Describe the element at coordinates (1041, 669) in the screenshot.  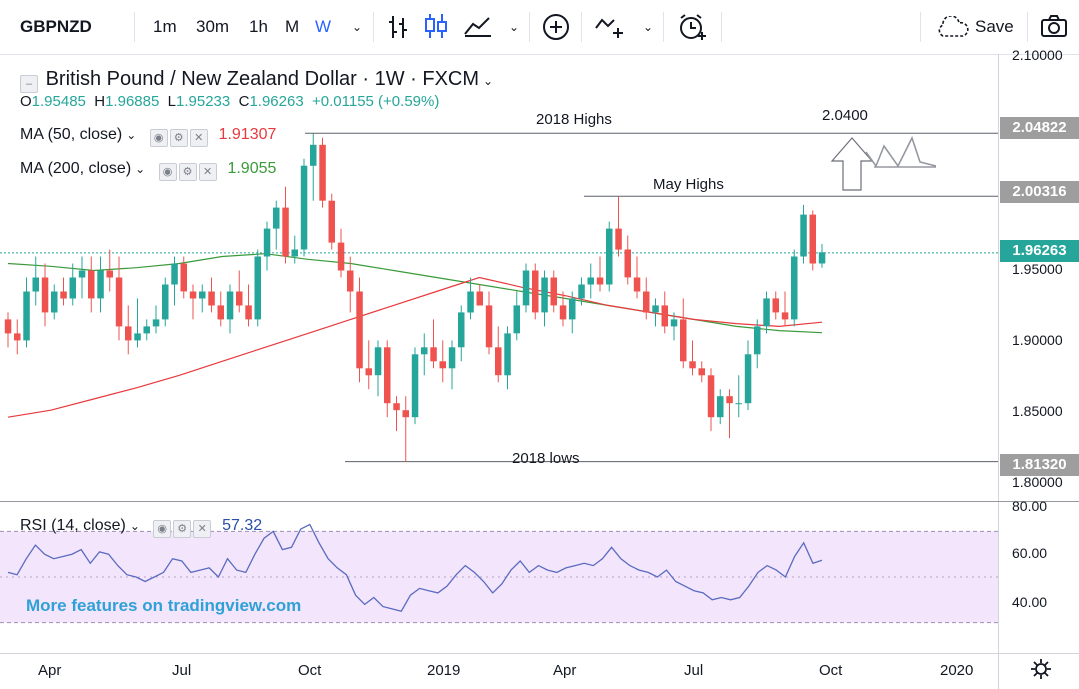
I see `settings-gear-icon` at that location.